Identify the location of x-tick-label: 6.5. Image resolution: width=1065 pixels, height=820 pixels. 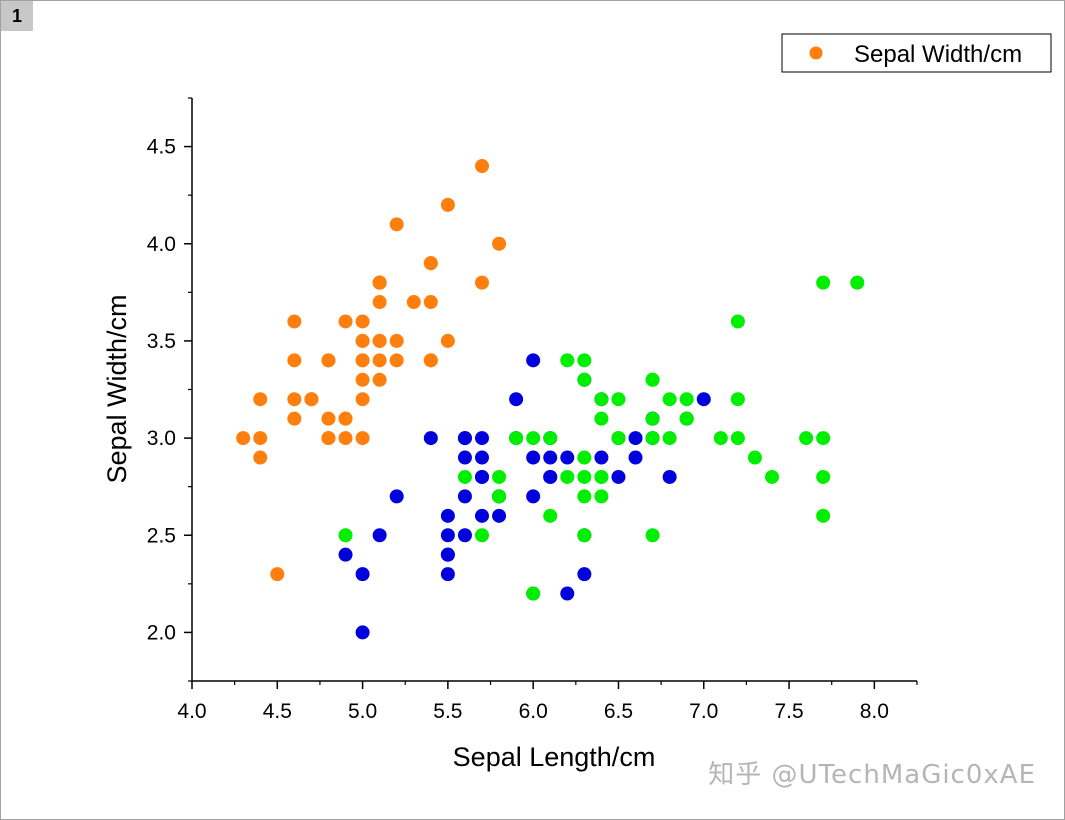
(618, 711).